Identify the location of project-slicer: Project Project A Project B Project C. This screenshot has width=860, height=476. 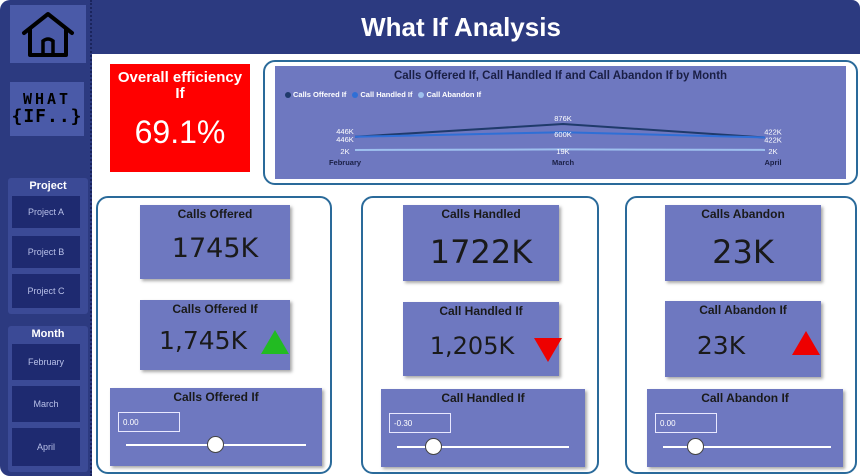
(48, 246).